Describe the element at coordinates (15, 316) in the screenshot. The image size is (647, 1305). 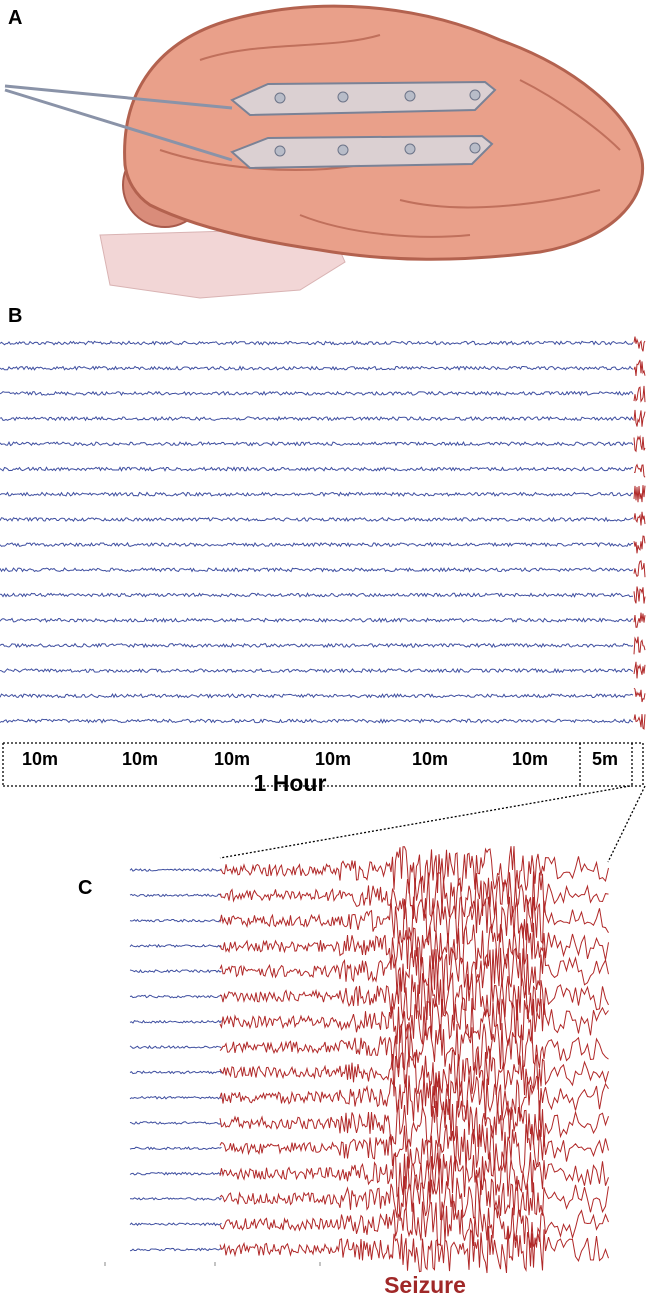
I see `panel-label: B` at that location.